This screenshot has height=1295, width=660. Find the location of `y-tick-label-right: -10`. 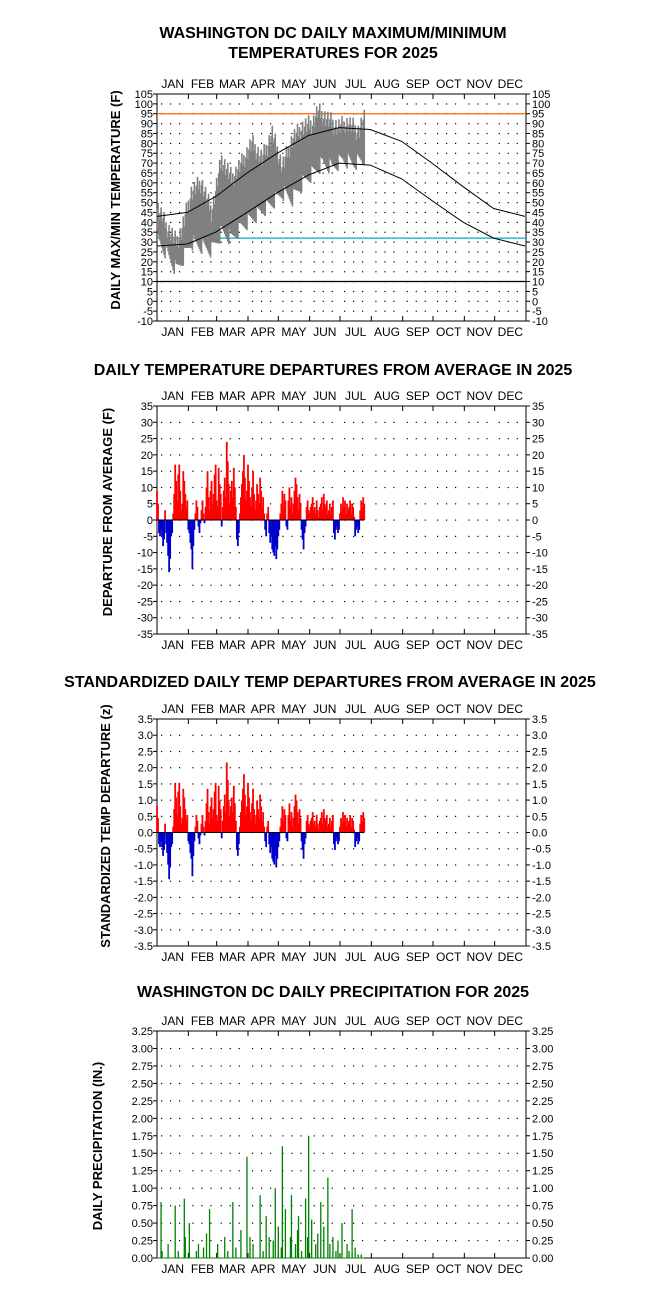

y-tick-label-right: -10 is located at coordinates (540, 322).